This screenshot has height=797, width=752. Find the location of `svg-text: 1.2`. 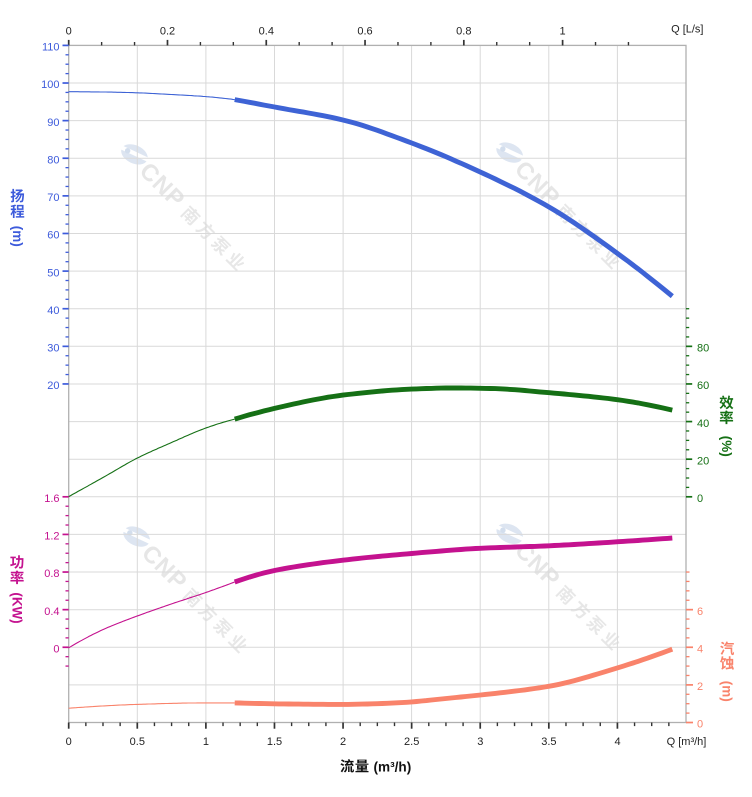

svg-text: 1.2 is located at coordinates (51, 537).